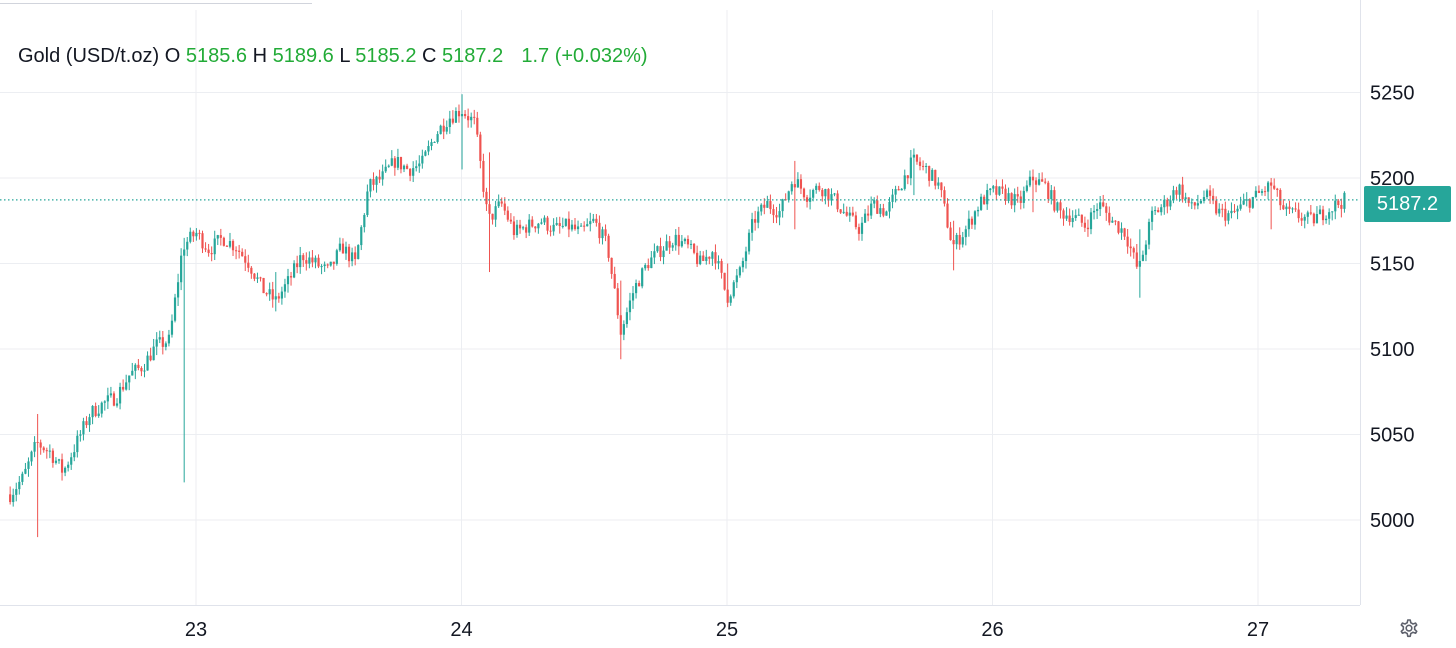  What do you see at coordinates (1392, 350) in the screenshot?
I see `y-tick-label: 5100` at bounding box center [1392, 350].